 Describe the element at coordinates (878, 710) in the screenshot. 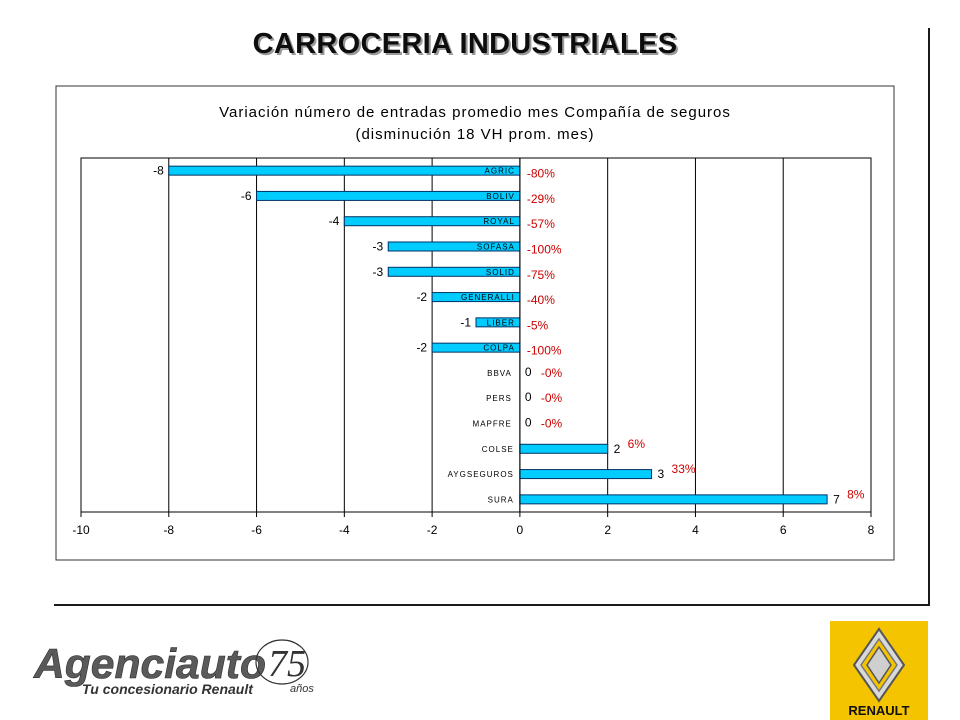

I see `renault-wordmark: RENAULT` at that location.